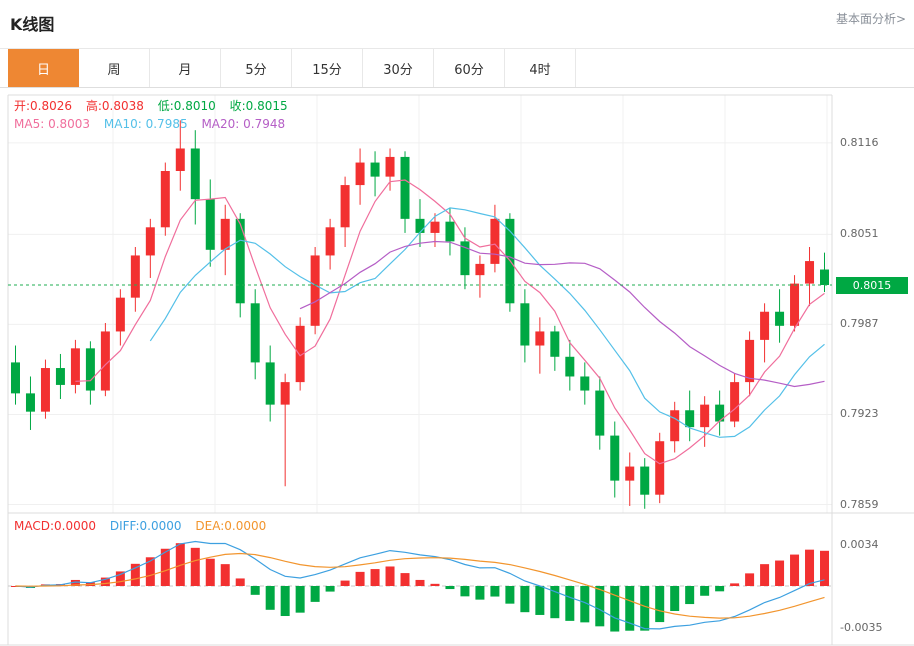  Describe the element at coordinates (165, 106) in the screenshot. I see `low-label: 低:` at that location.